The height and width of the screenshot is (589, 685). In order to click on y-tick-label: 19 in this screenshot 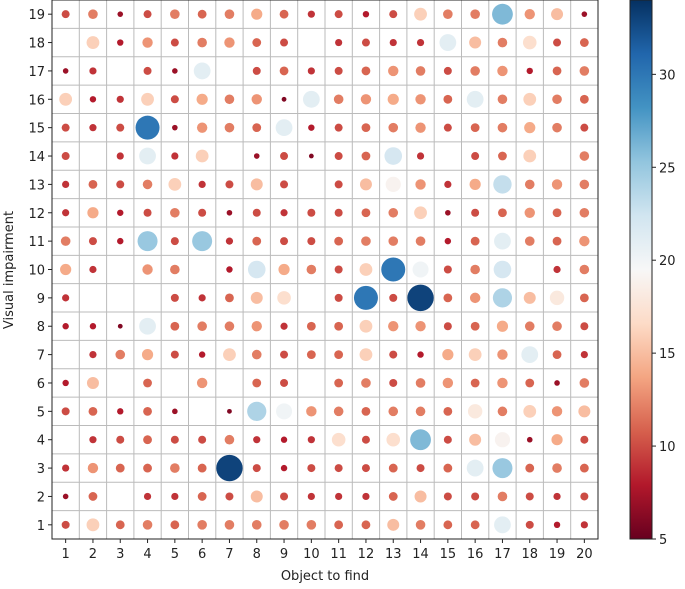, I will do `click(36, 15)`.